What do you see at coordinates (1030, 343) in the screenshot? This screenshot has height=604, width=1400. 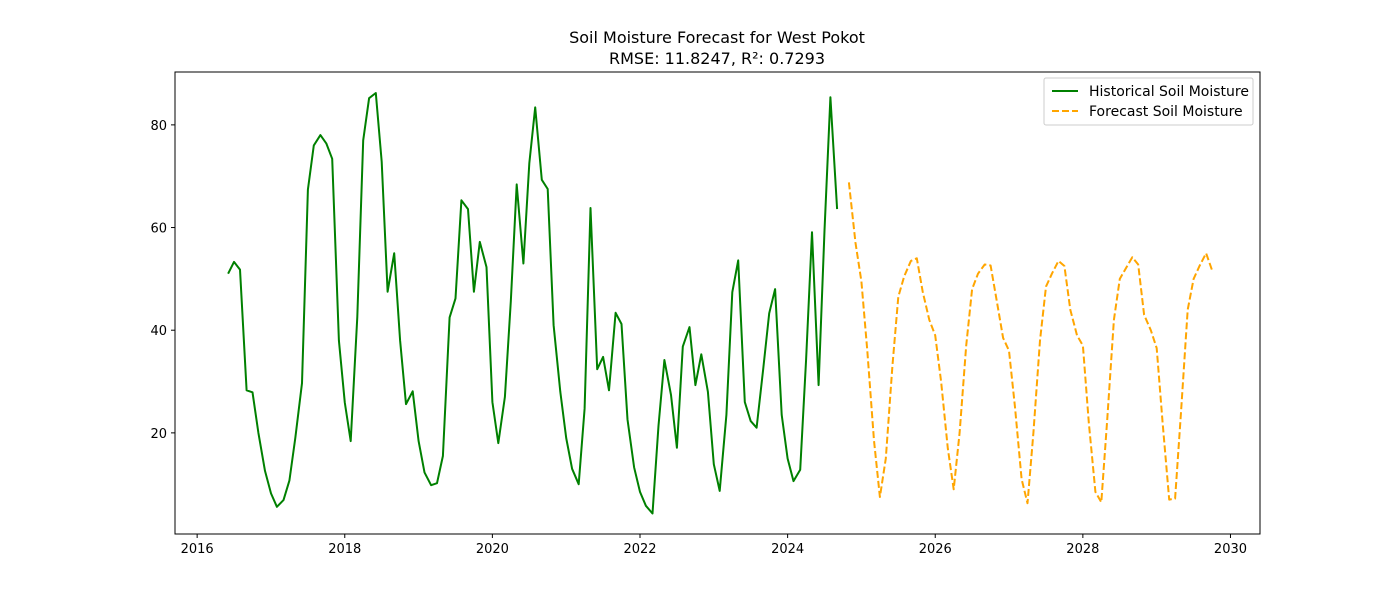 I see `forecast-soil-moisture-line` at bounding box center [1030, 343].